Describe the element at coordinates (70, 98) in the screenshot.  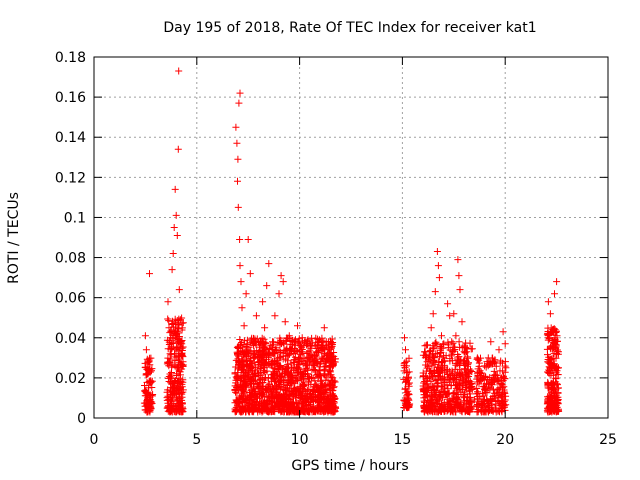
I see `y-tick-label: 0.16` at that location.